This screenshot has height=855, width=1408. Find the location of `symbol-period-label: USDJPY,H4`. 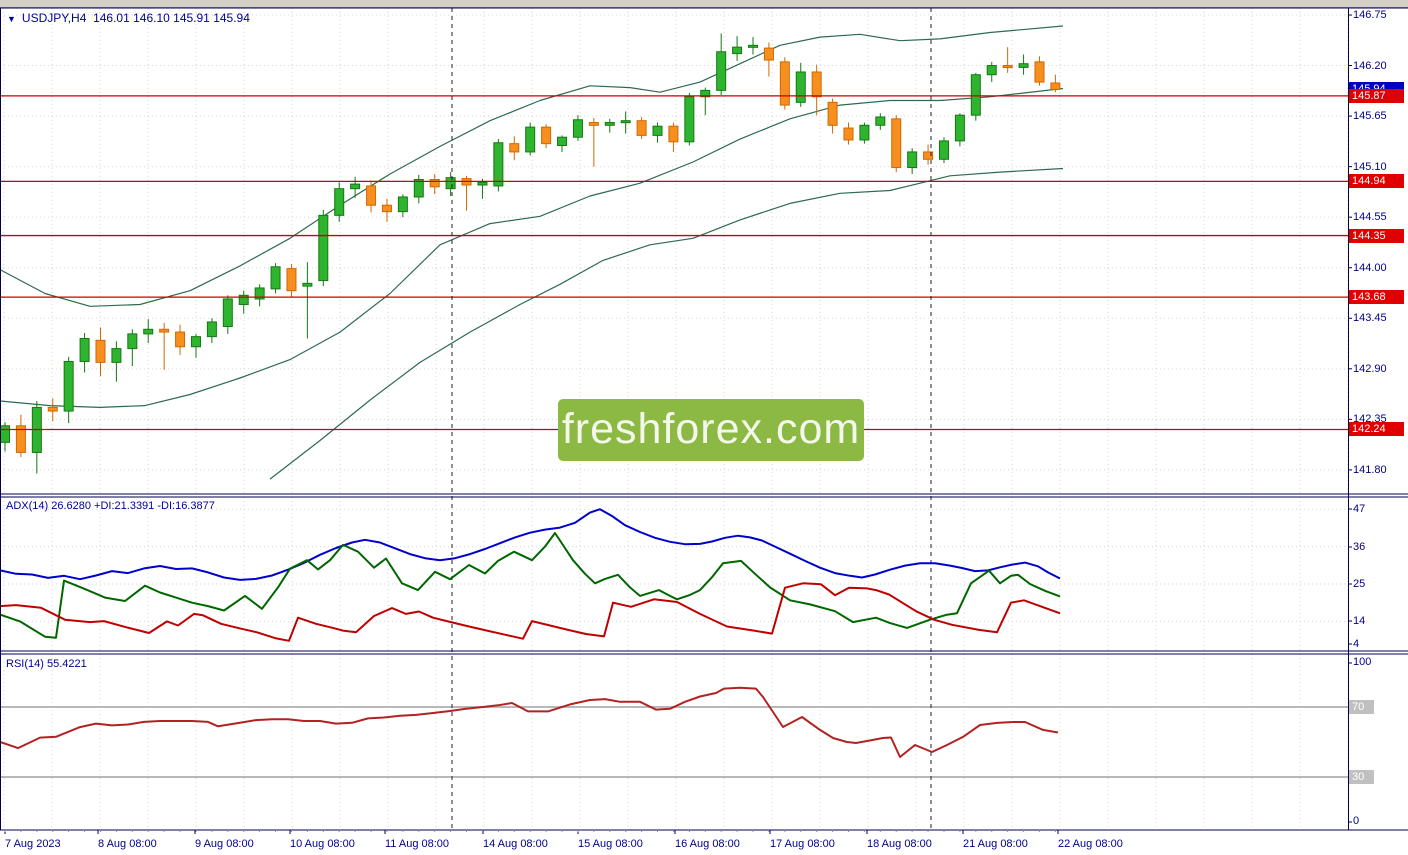

symbol-period-label: USDJPY,H4 is located at coordinates (54, 18).